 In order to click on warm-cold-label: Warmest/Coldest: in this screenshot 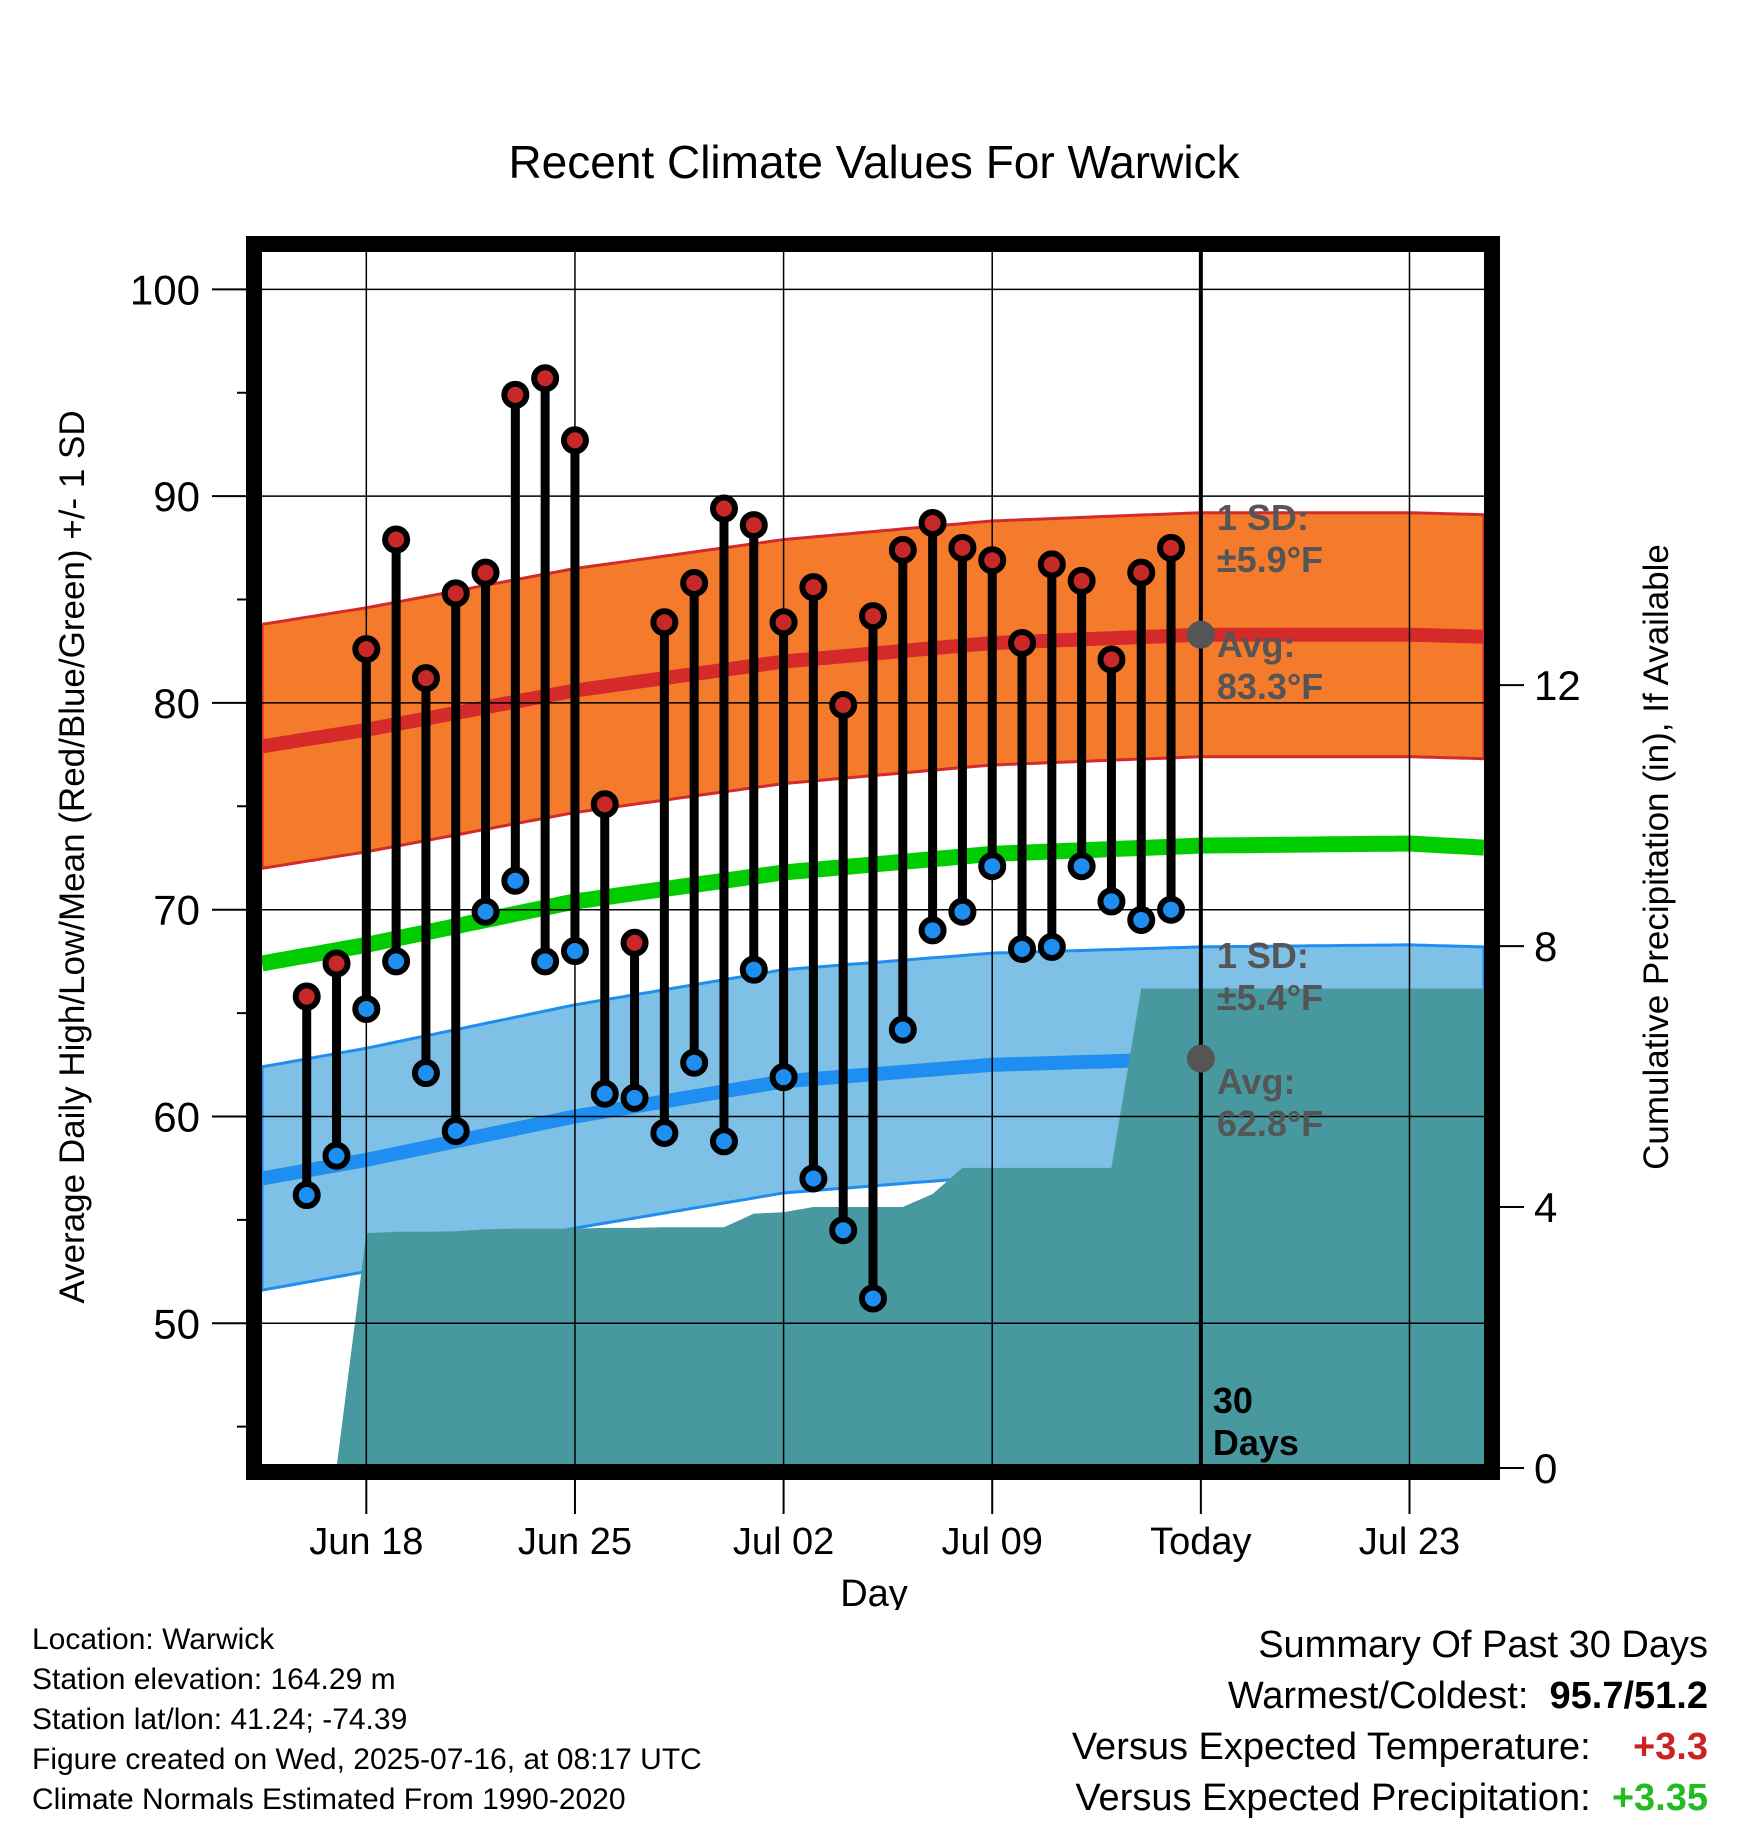, I will do `click(1378, 1696)`.